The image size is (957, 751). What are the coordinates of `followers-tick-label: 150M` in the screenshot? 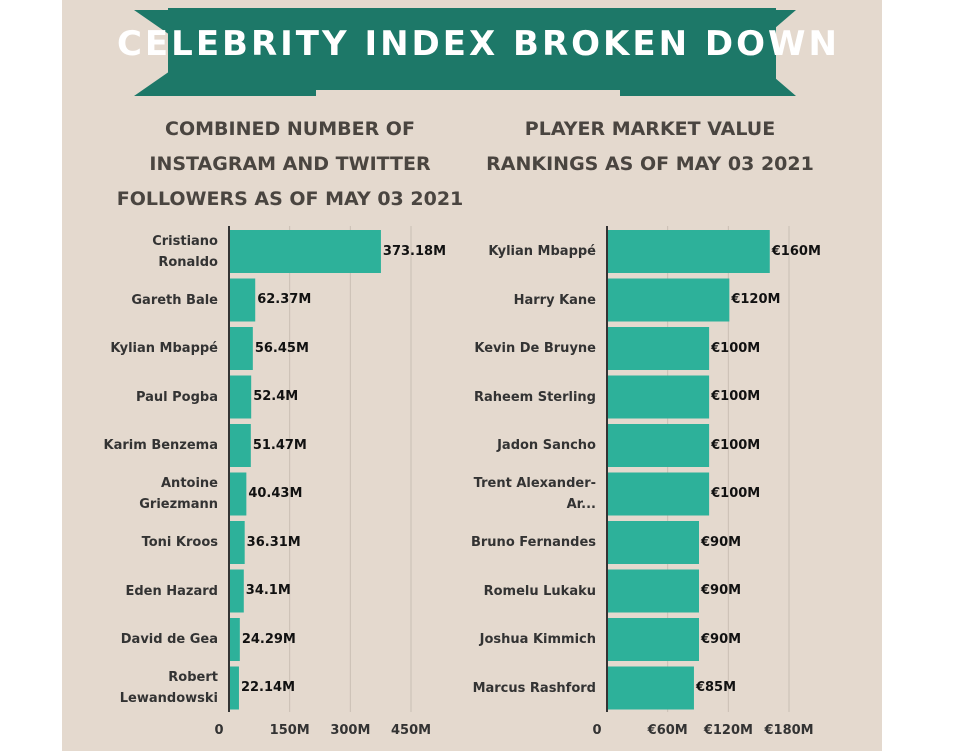 It's located at (289, 730).